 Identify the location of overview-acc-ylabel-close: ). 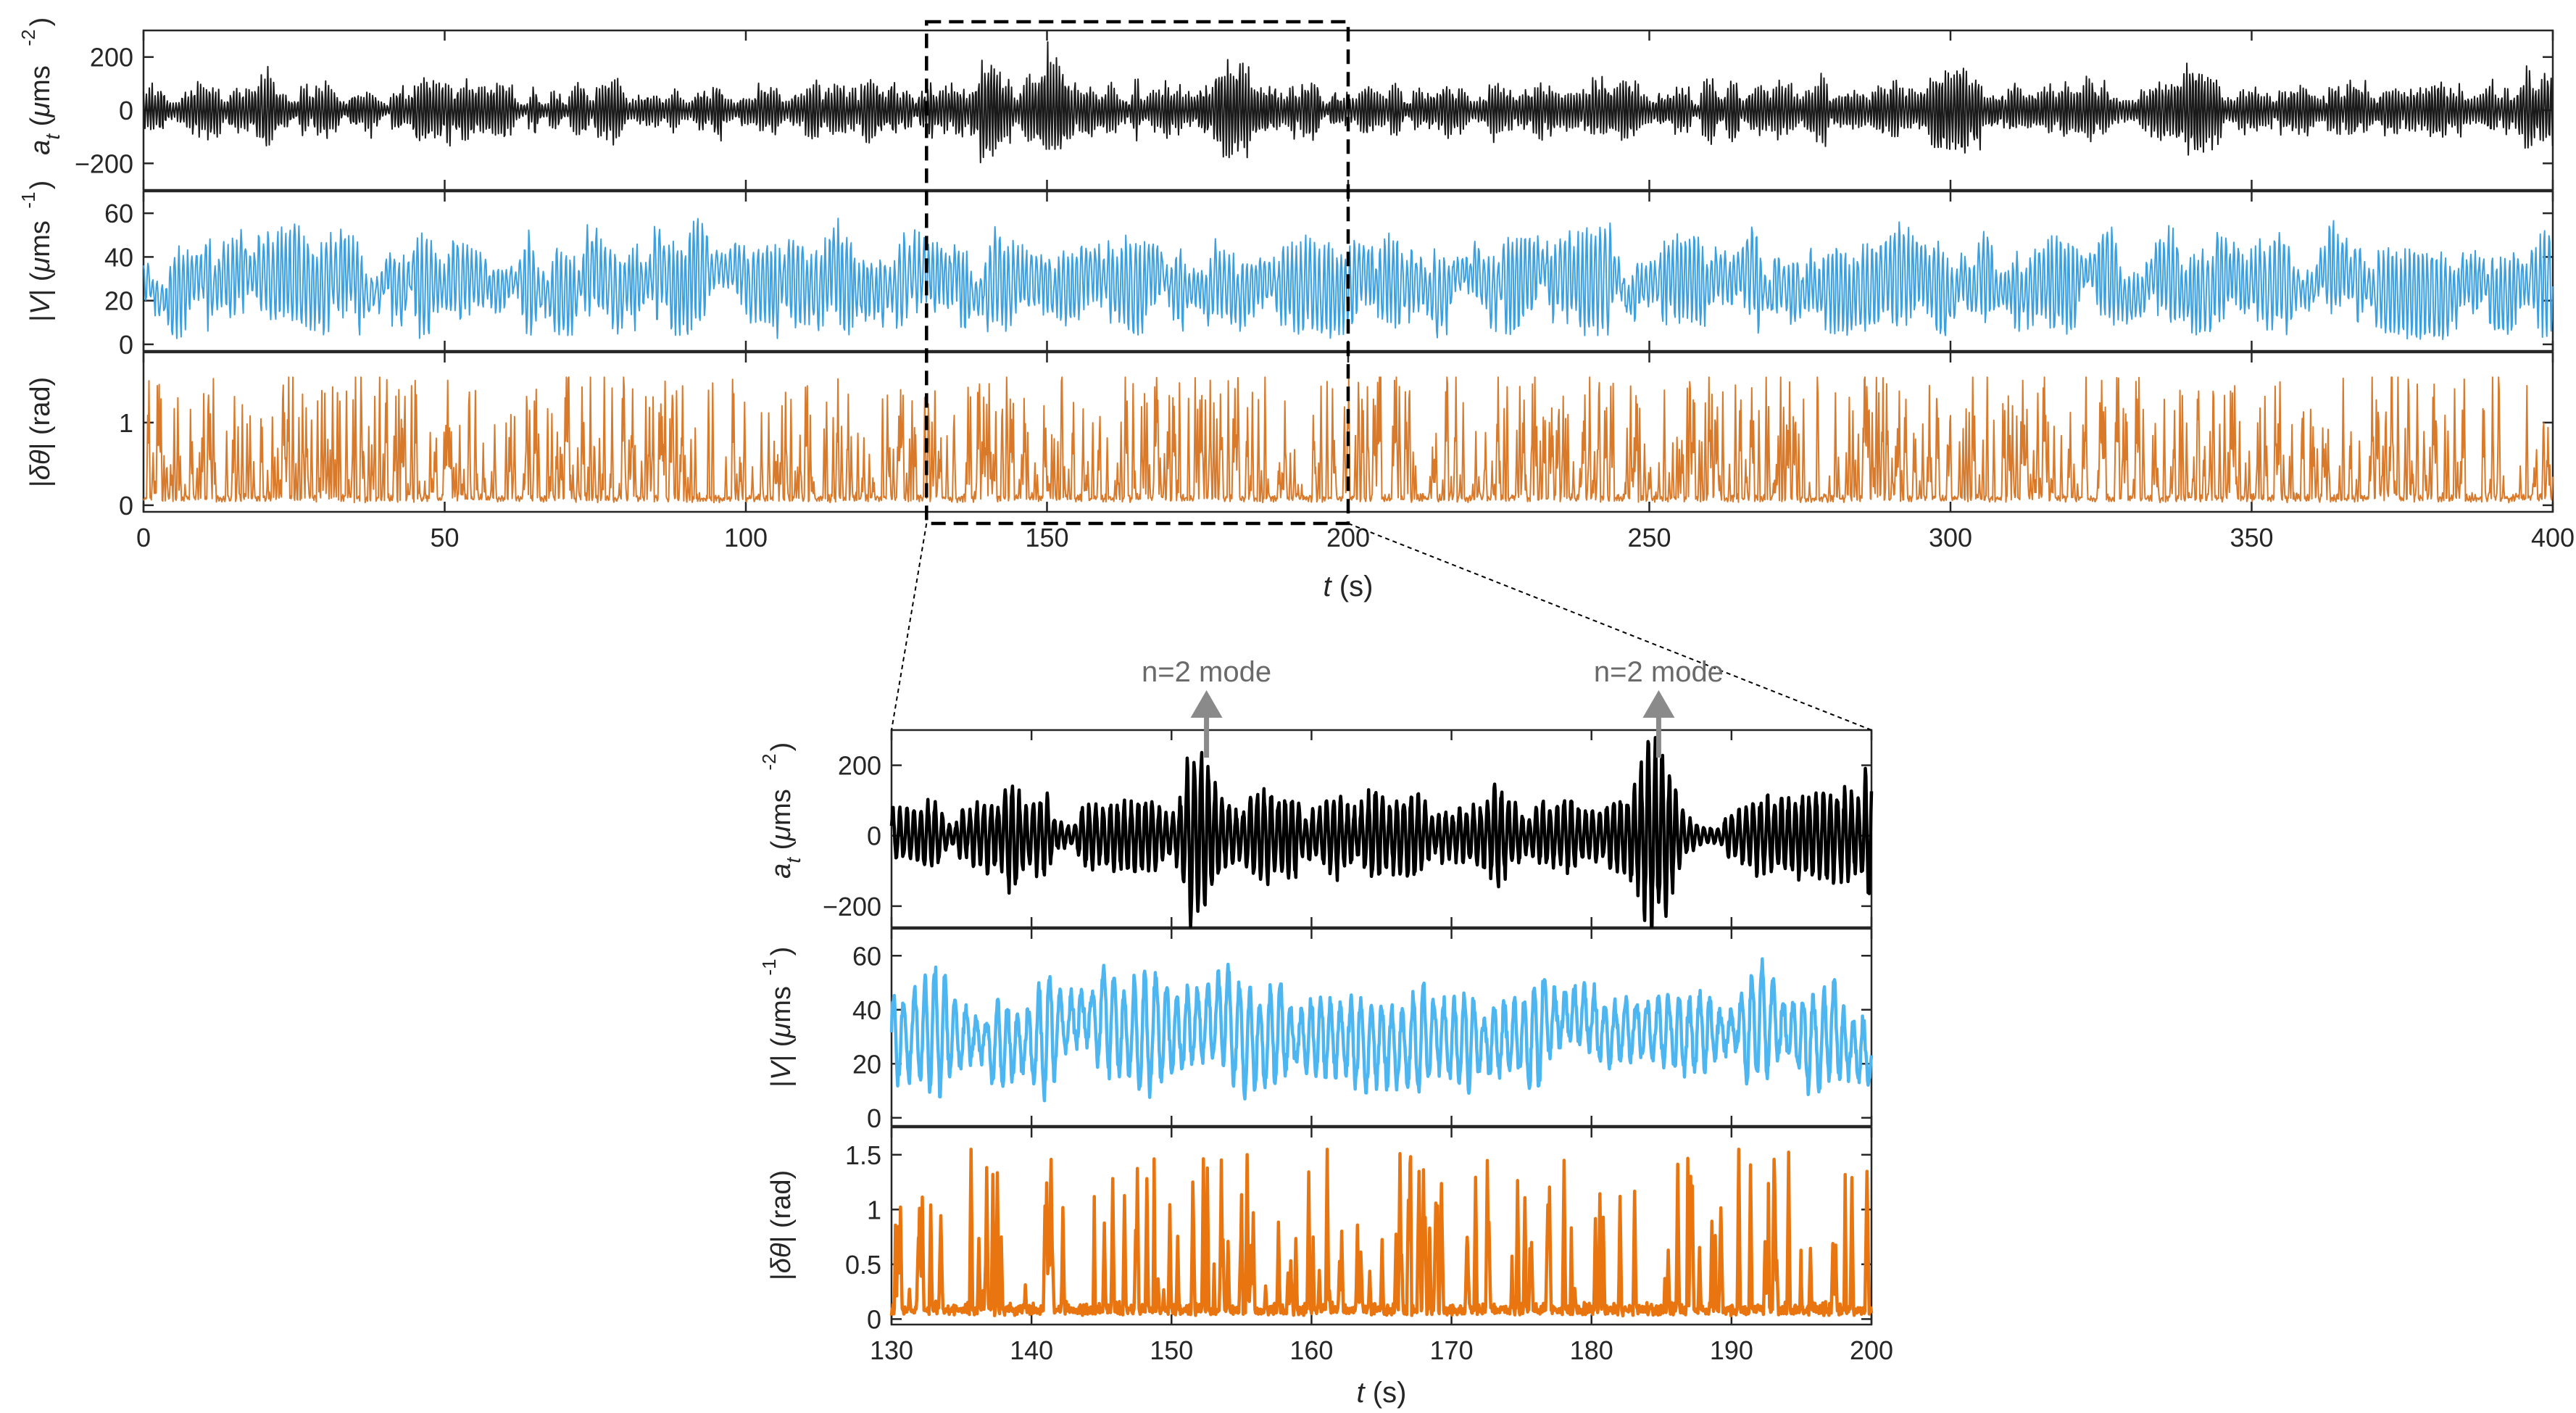
(40, 22).